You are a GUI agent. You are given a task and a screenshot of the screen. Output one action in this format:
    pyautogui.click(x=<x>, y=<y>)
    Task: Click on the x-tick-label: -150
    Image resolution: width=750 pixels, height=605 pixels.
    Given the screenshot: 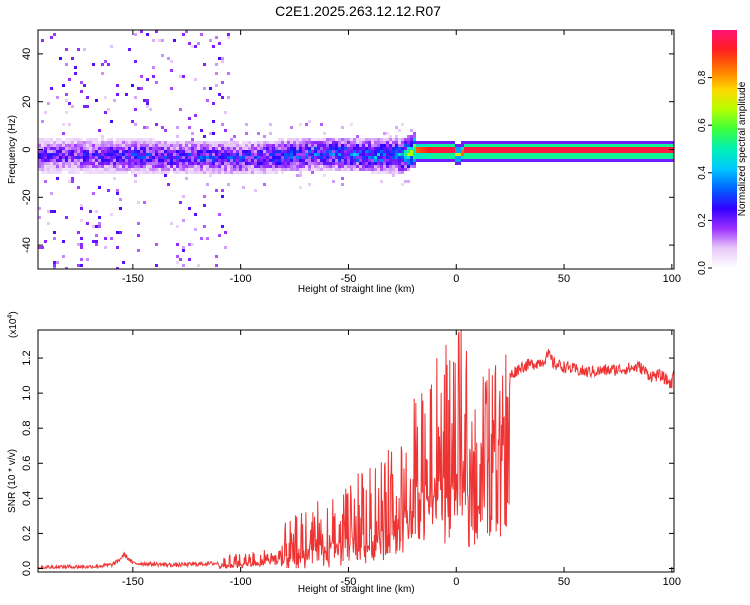 What is the action you would take?
    pyautogui.click(x=133, y=582)
    